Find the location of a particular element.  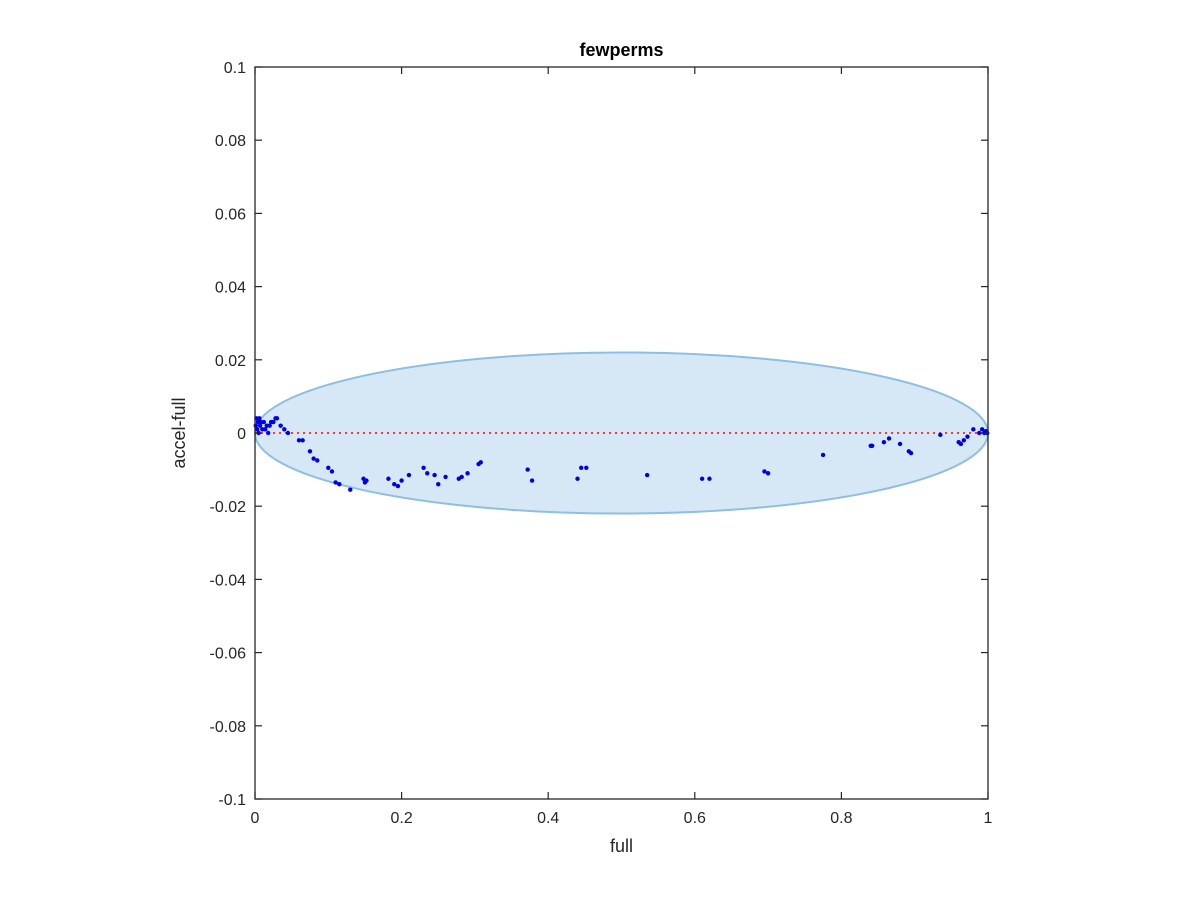

x-axis-label: full is located at coordinates (621, 846).